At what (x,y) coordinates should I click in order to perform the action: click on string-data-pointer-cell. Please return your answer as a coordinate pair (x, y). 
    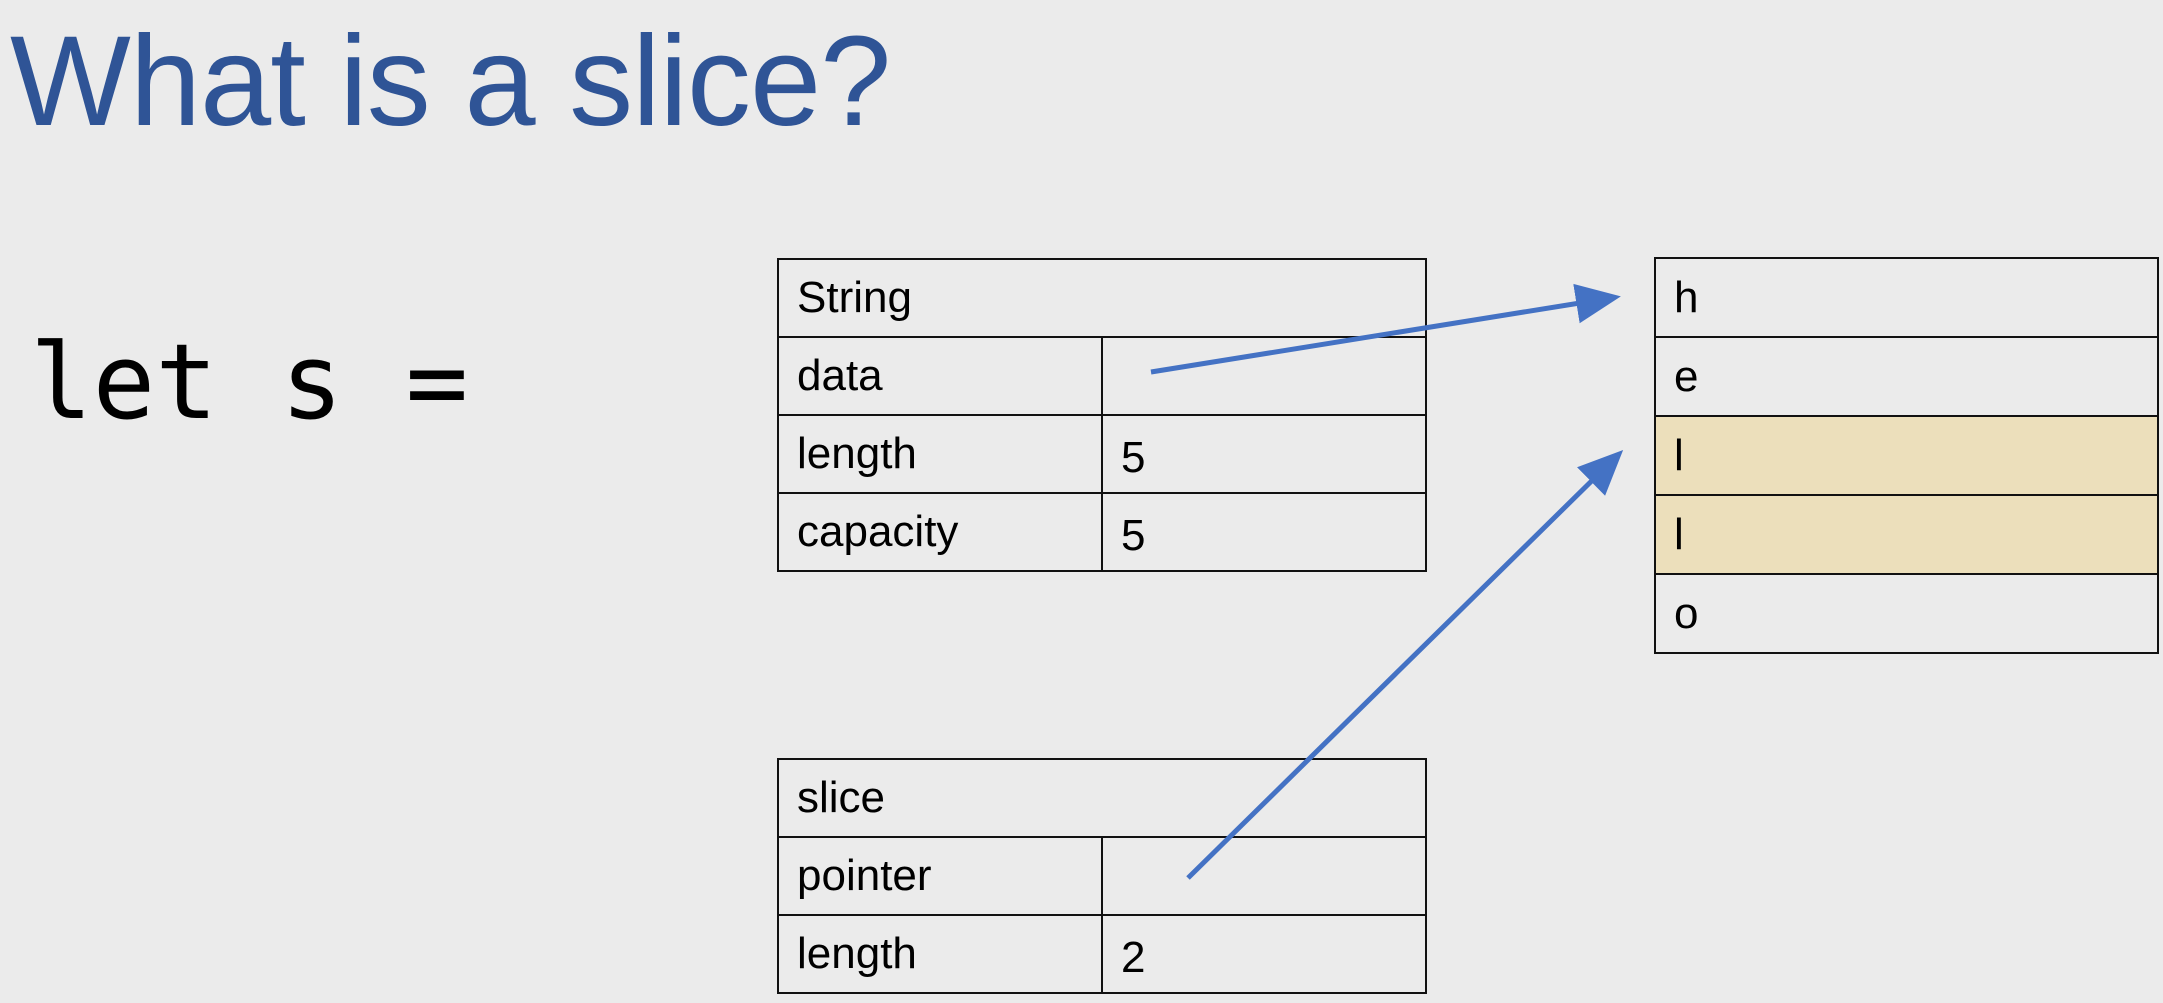
    Looking at the image, I should click on (1264, 376).